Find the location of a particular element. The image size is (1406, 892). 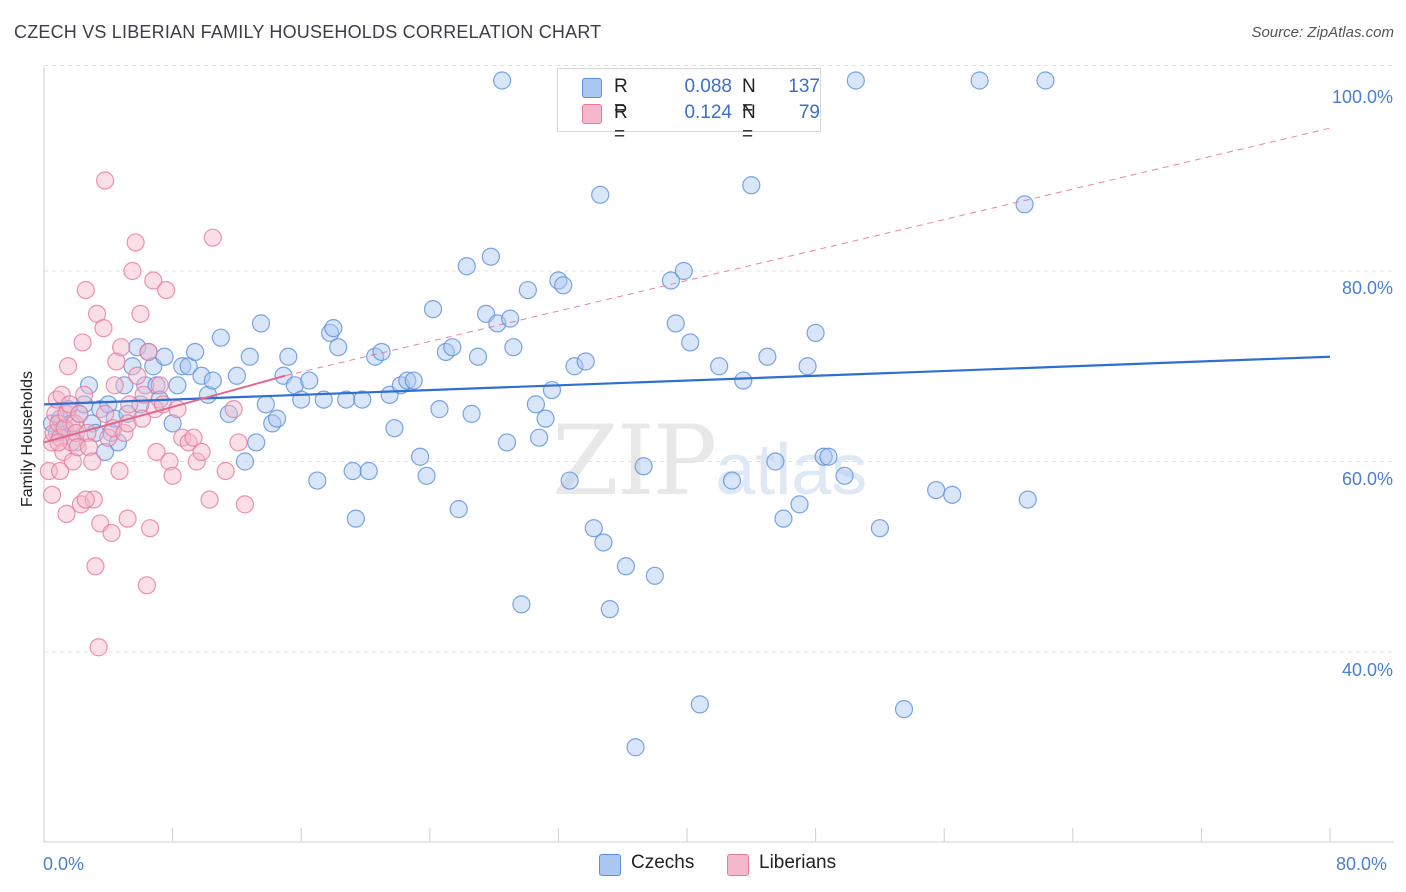

y-axis-label-wrap: Family Households is located at coordinates (28, 440).